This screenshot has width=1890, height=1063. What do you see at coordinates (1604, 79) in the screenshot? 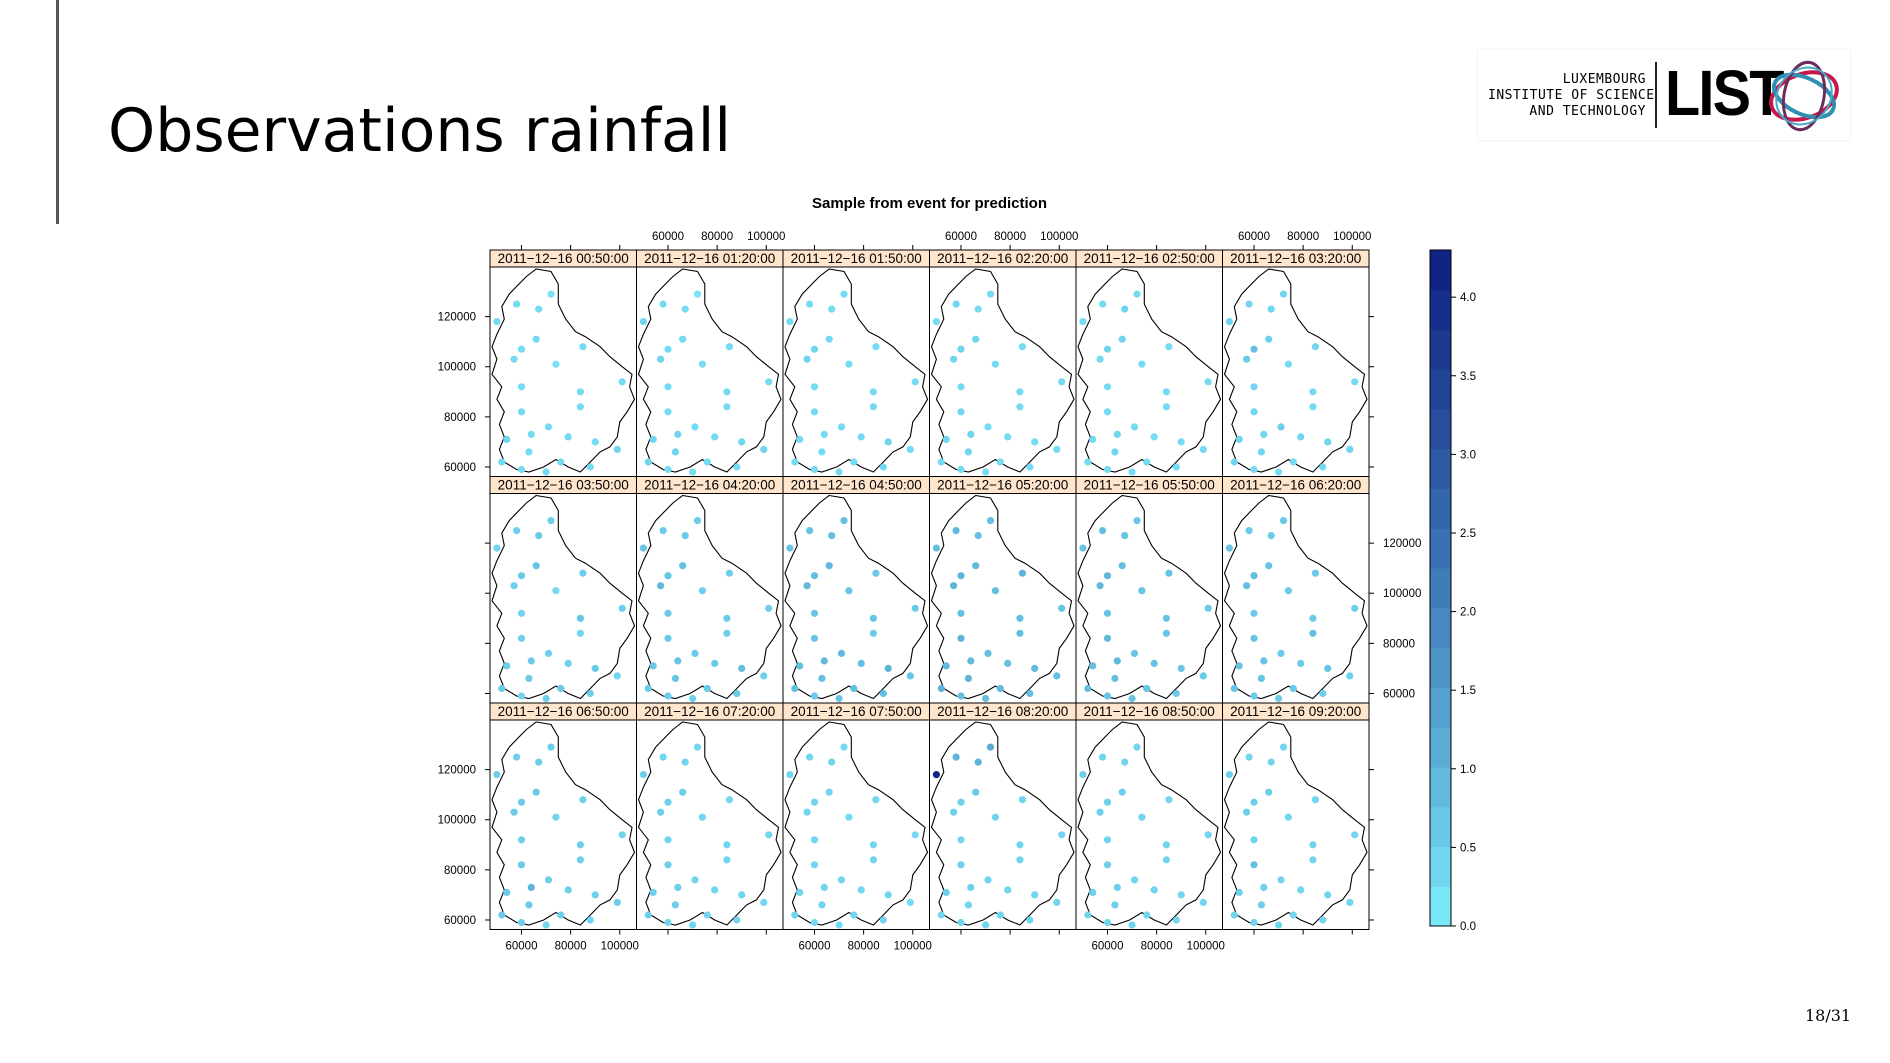
I see `logo-line-1: LUXEMBOURG` at bounding box center [1604, 79].